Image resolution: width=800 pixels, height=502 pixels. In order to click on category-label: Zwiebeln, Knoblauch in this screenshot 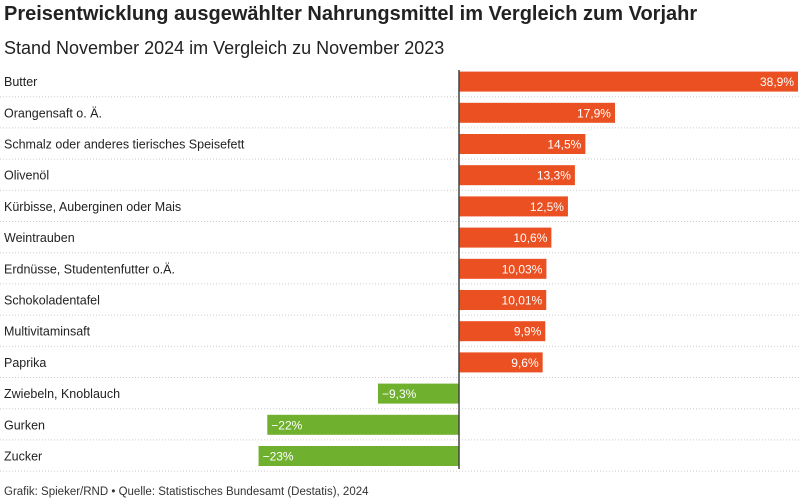, I will do `click(62, 394)`.